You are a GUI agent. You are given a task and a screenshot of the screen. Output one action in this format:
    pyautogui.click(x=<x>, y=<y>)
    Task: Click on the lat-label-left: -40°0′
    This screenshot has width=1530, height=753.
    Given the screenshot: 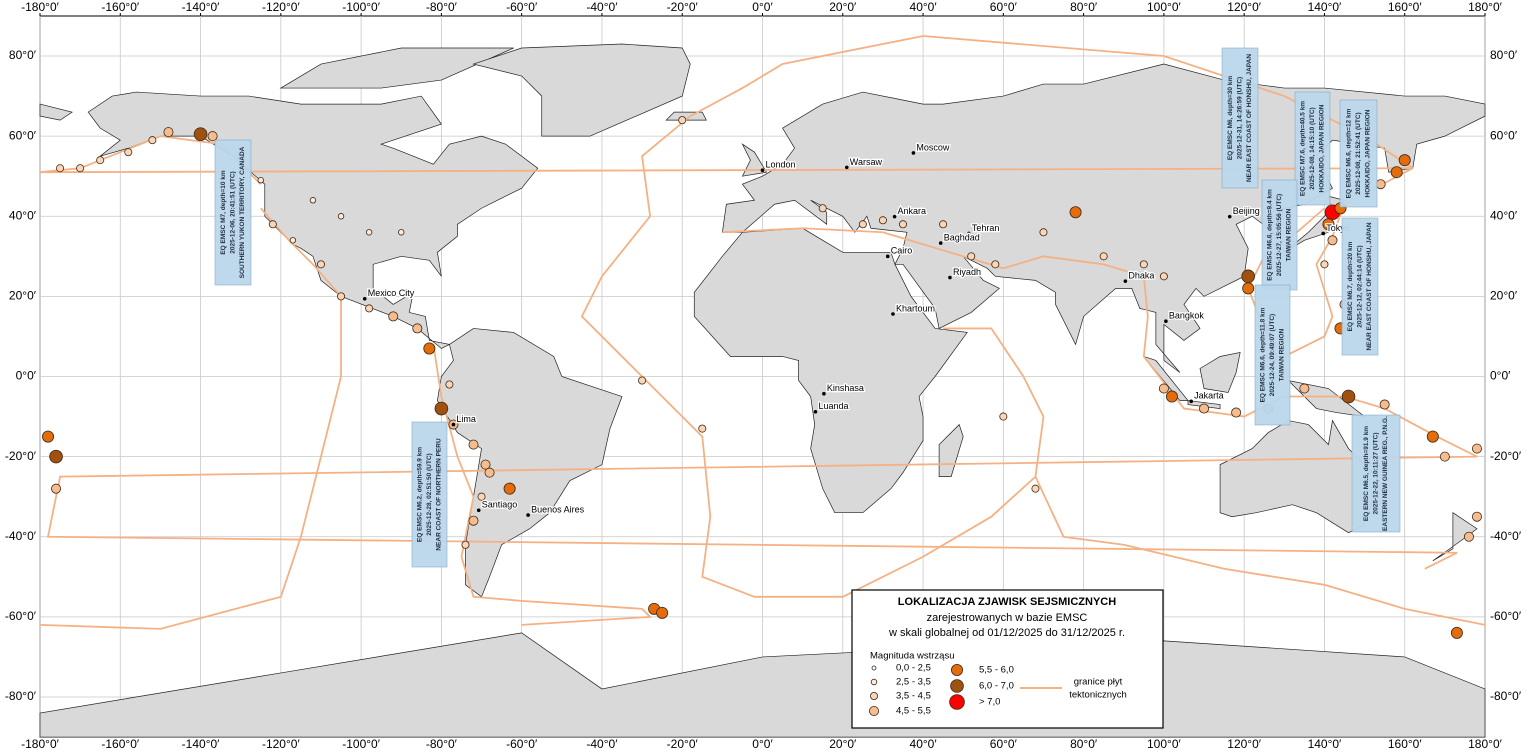 What is the action you would take?
    pyautogui.click(x=21, y=536)
    